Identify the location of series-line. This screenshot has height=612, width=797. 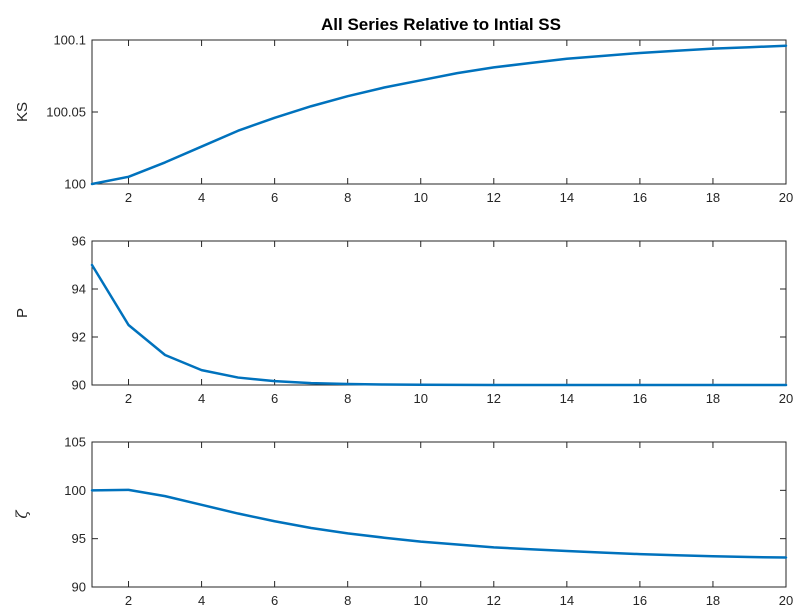
(439, 523).